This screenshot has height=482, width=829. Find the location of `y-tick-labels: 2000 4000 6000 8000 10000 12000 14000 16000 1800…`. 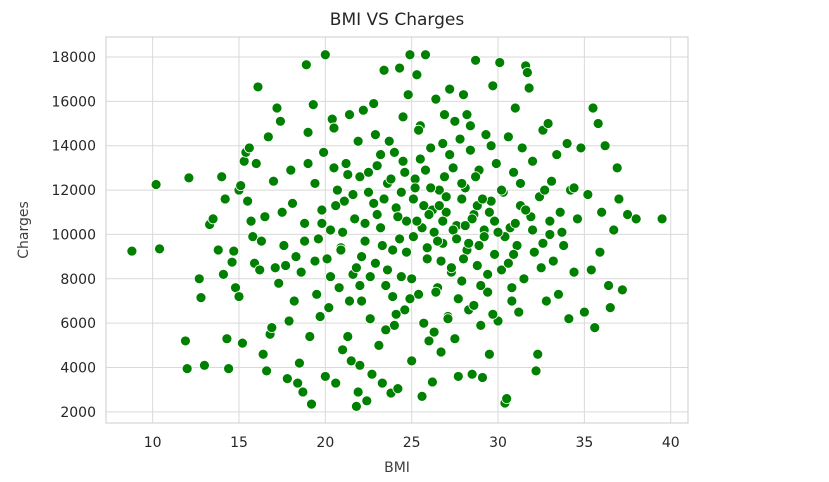

y-tick-labels: 2000 4000 6000 8000 10000 12000 14000 16000 1800… is located at coordinates (73, 235).